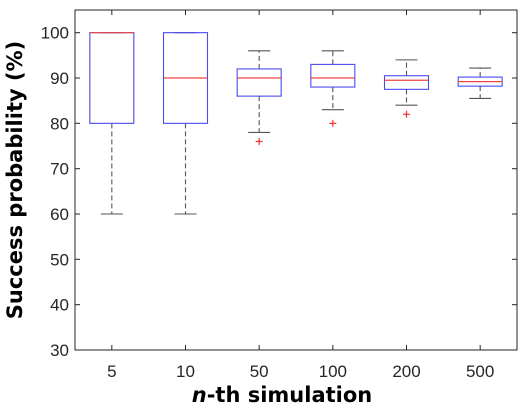 This screenshot has height=410, width=527. Describe the element at coordinates (59, 350) in the screenshot. I see `y-tick-label: 30` at that location.